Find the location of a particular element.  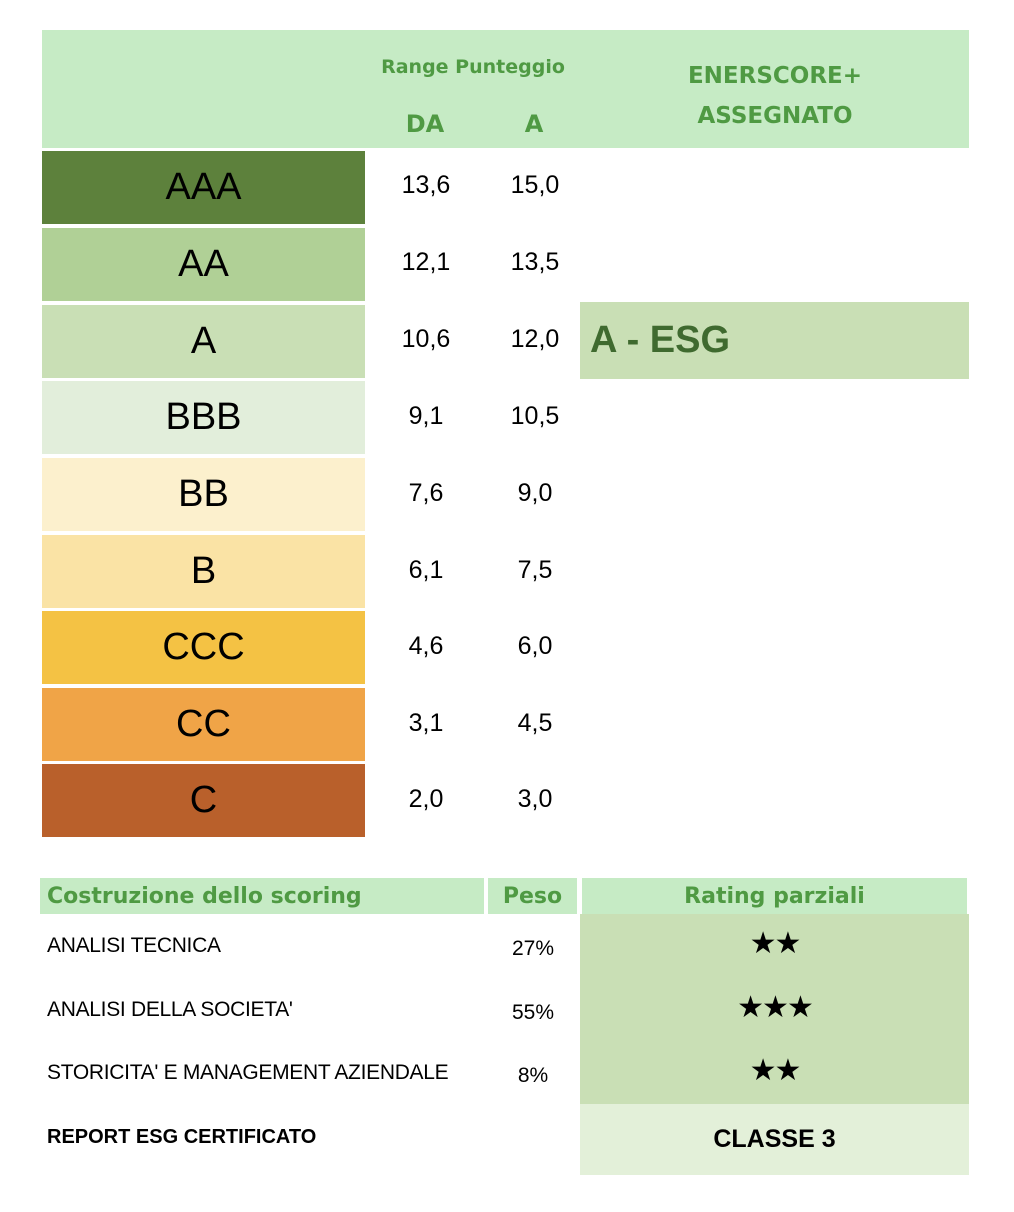

grade-to-a: 12,0 is located at coordinates (535, 339).